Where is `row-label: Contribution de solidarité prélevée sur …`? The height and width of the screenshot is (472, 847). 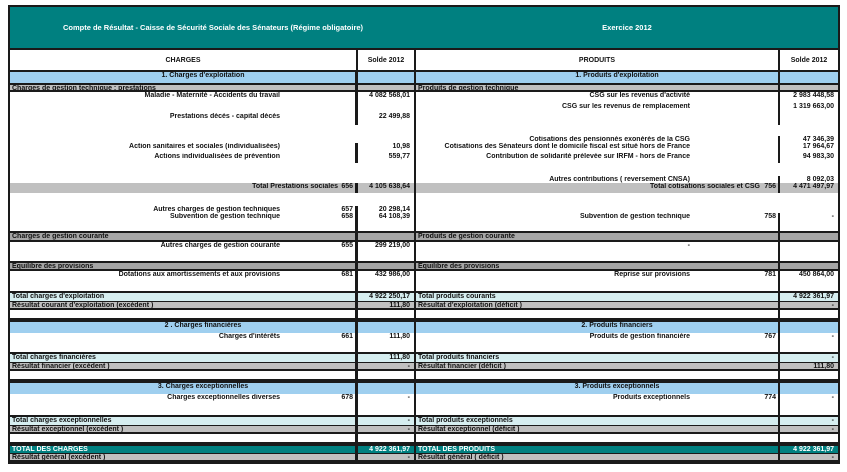
row-label: Contribution de solidarité prélevée sur … is located at coordinates (588, 156).